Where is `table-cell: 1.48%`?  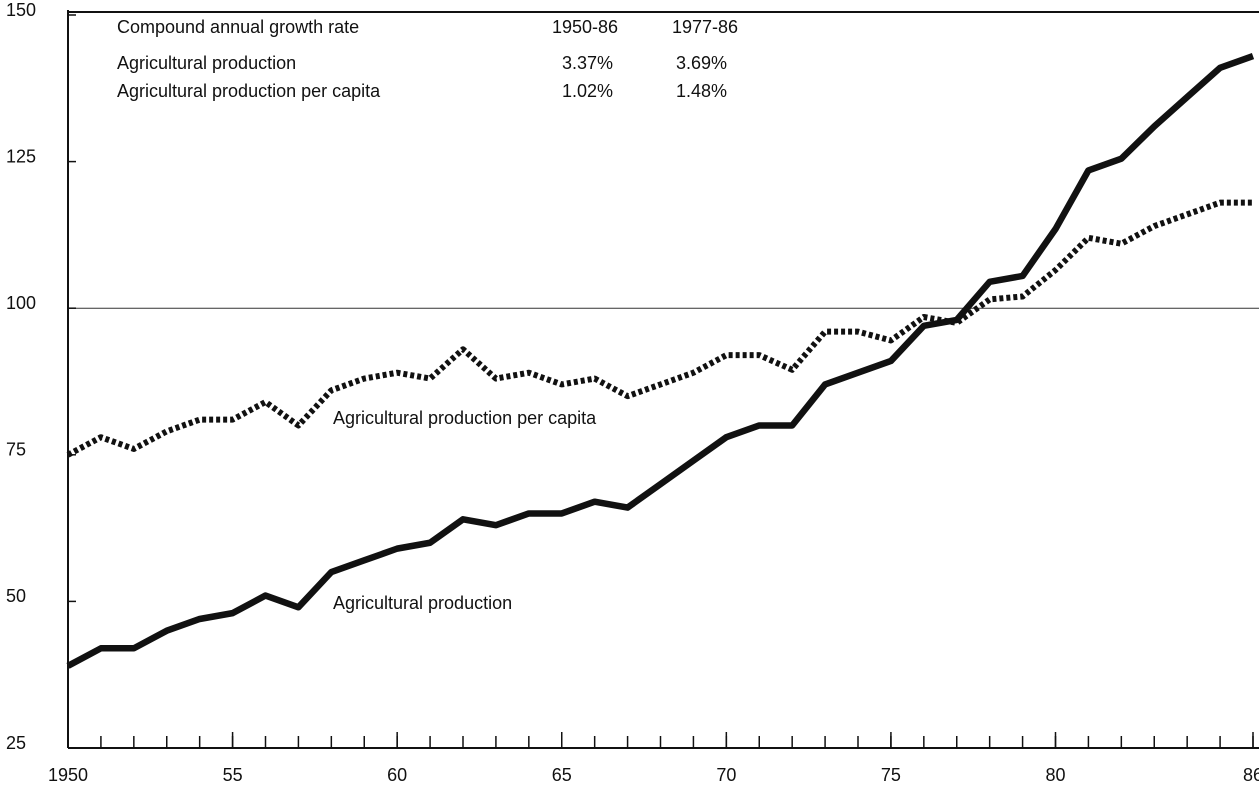 table-cell: 1.48% is located at coordinates (701, 91).